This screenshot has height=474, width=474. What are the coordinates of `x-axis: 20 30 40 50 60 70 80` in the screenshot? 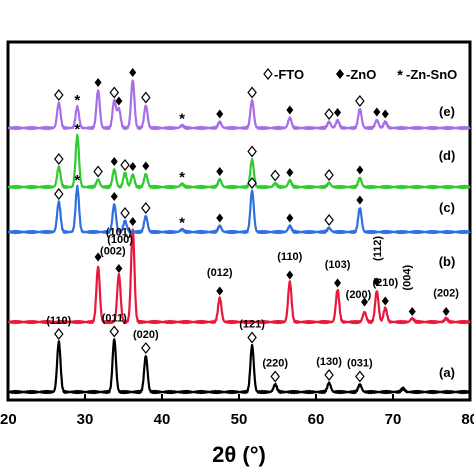 It's located at (237, 411).